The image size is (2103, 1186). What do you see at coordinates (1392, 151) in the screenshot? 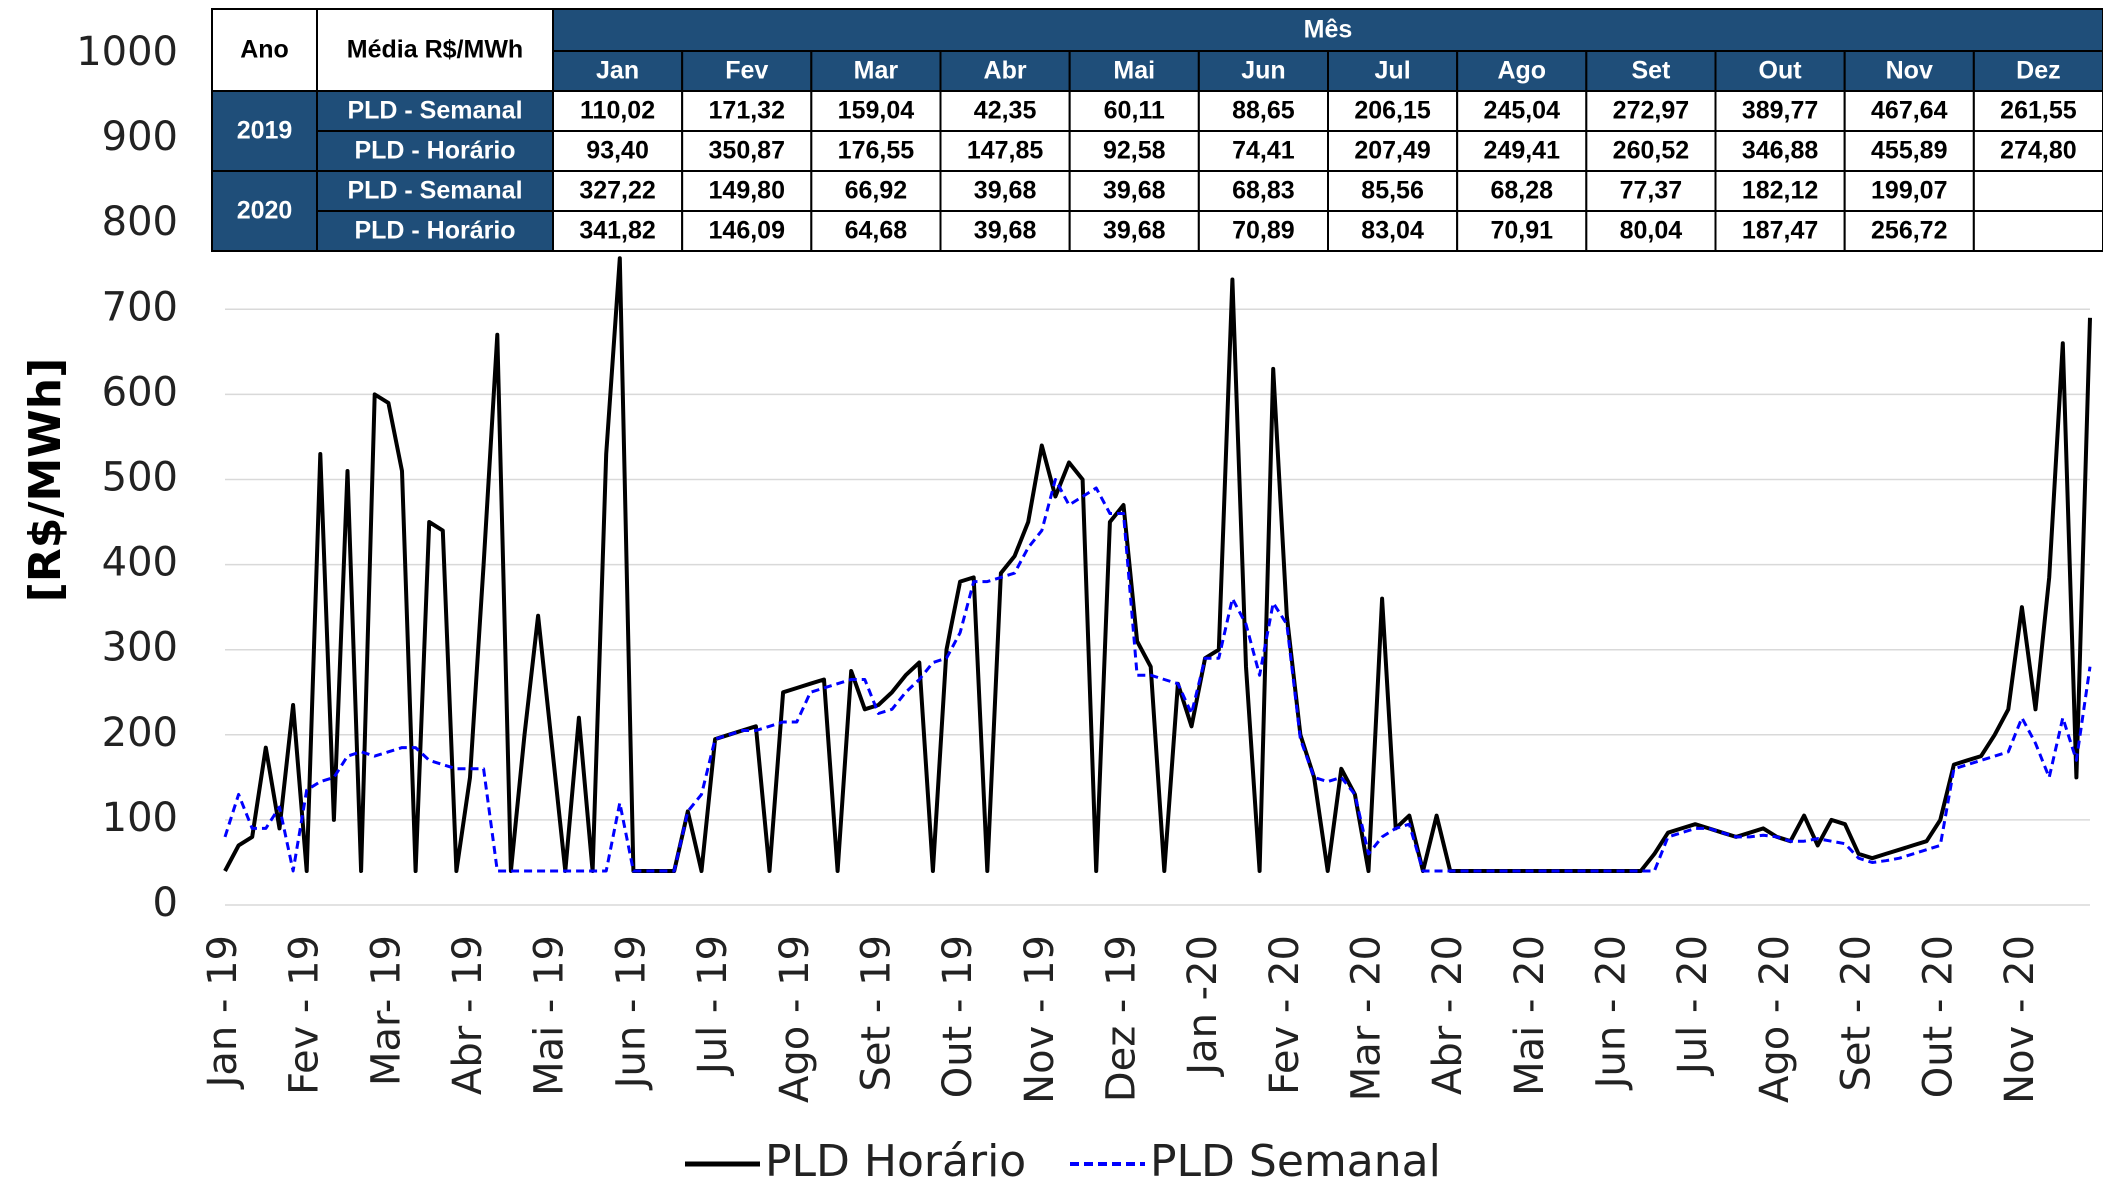
I see `table-text: 207,49` at bounding box center [1392, 151].